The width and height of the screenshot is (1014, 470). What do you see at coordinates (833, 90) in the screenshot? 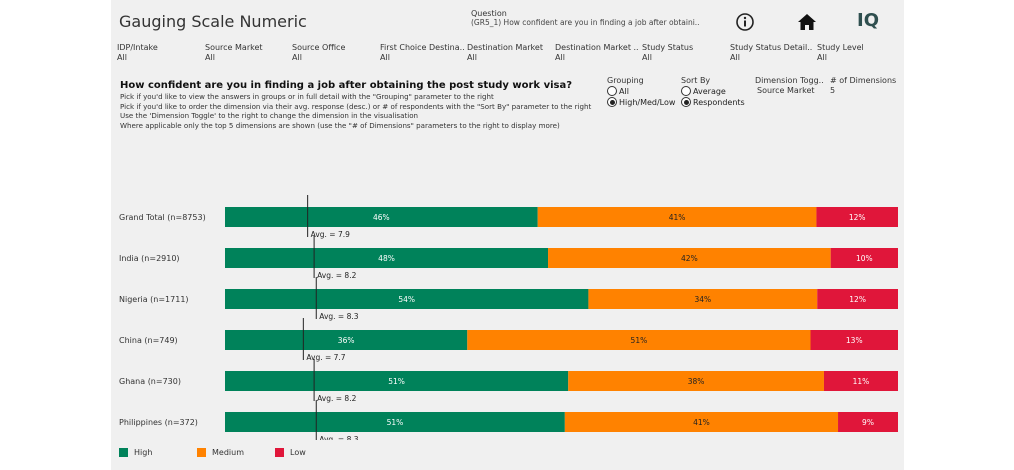
I see `num-dimensions-value: 5` at bounding box center [833, 90].